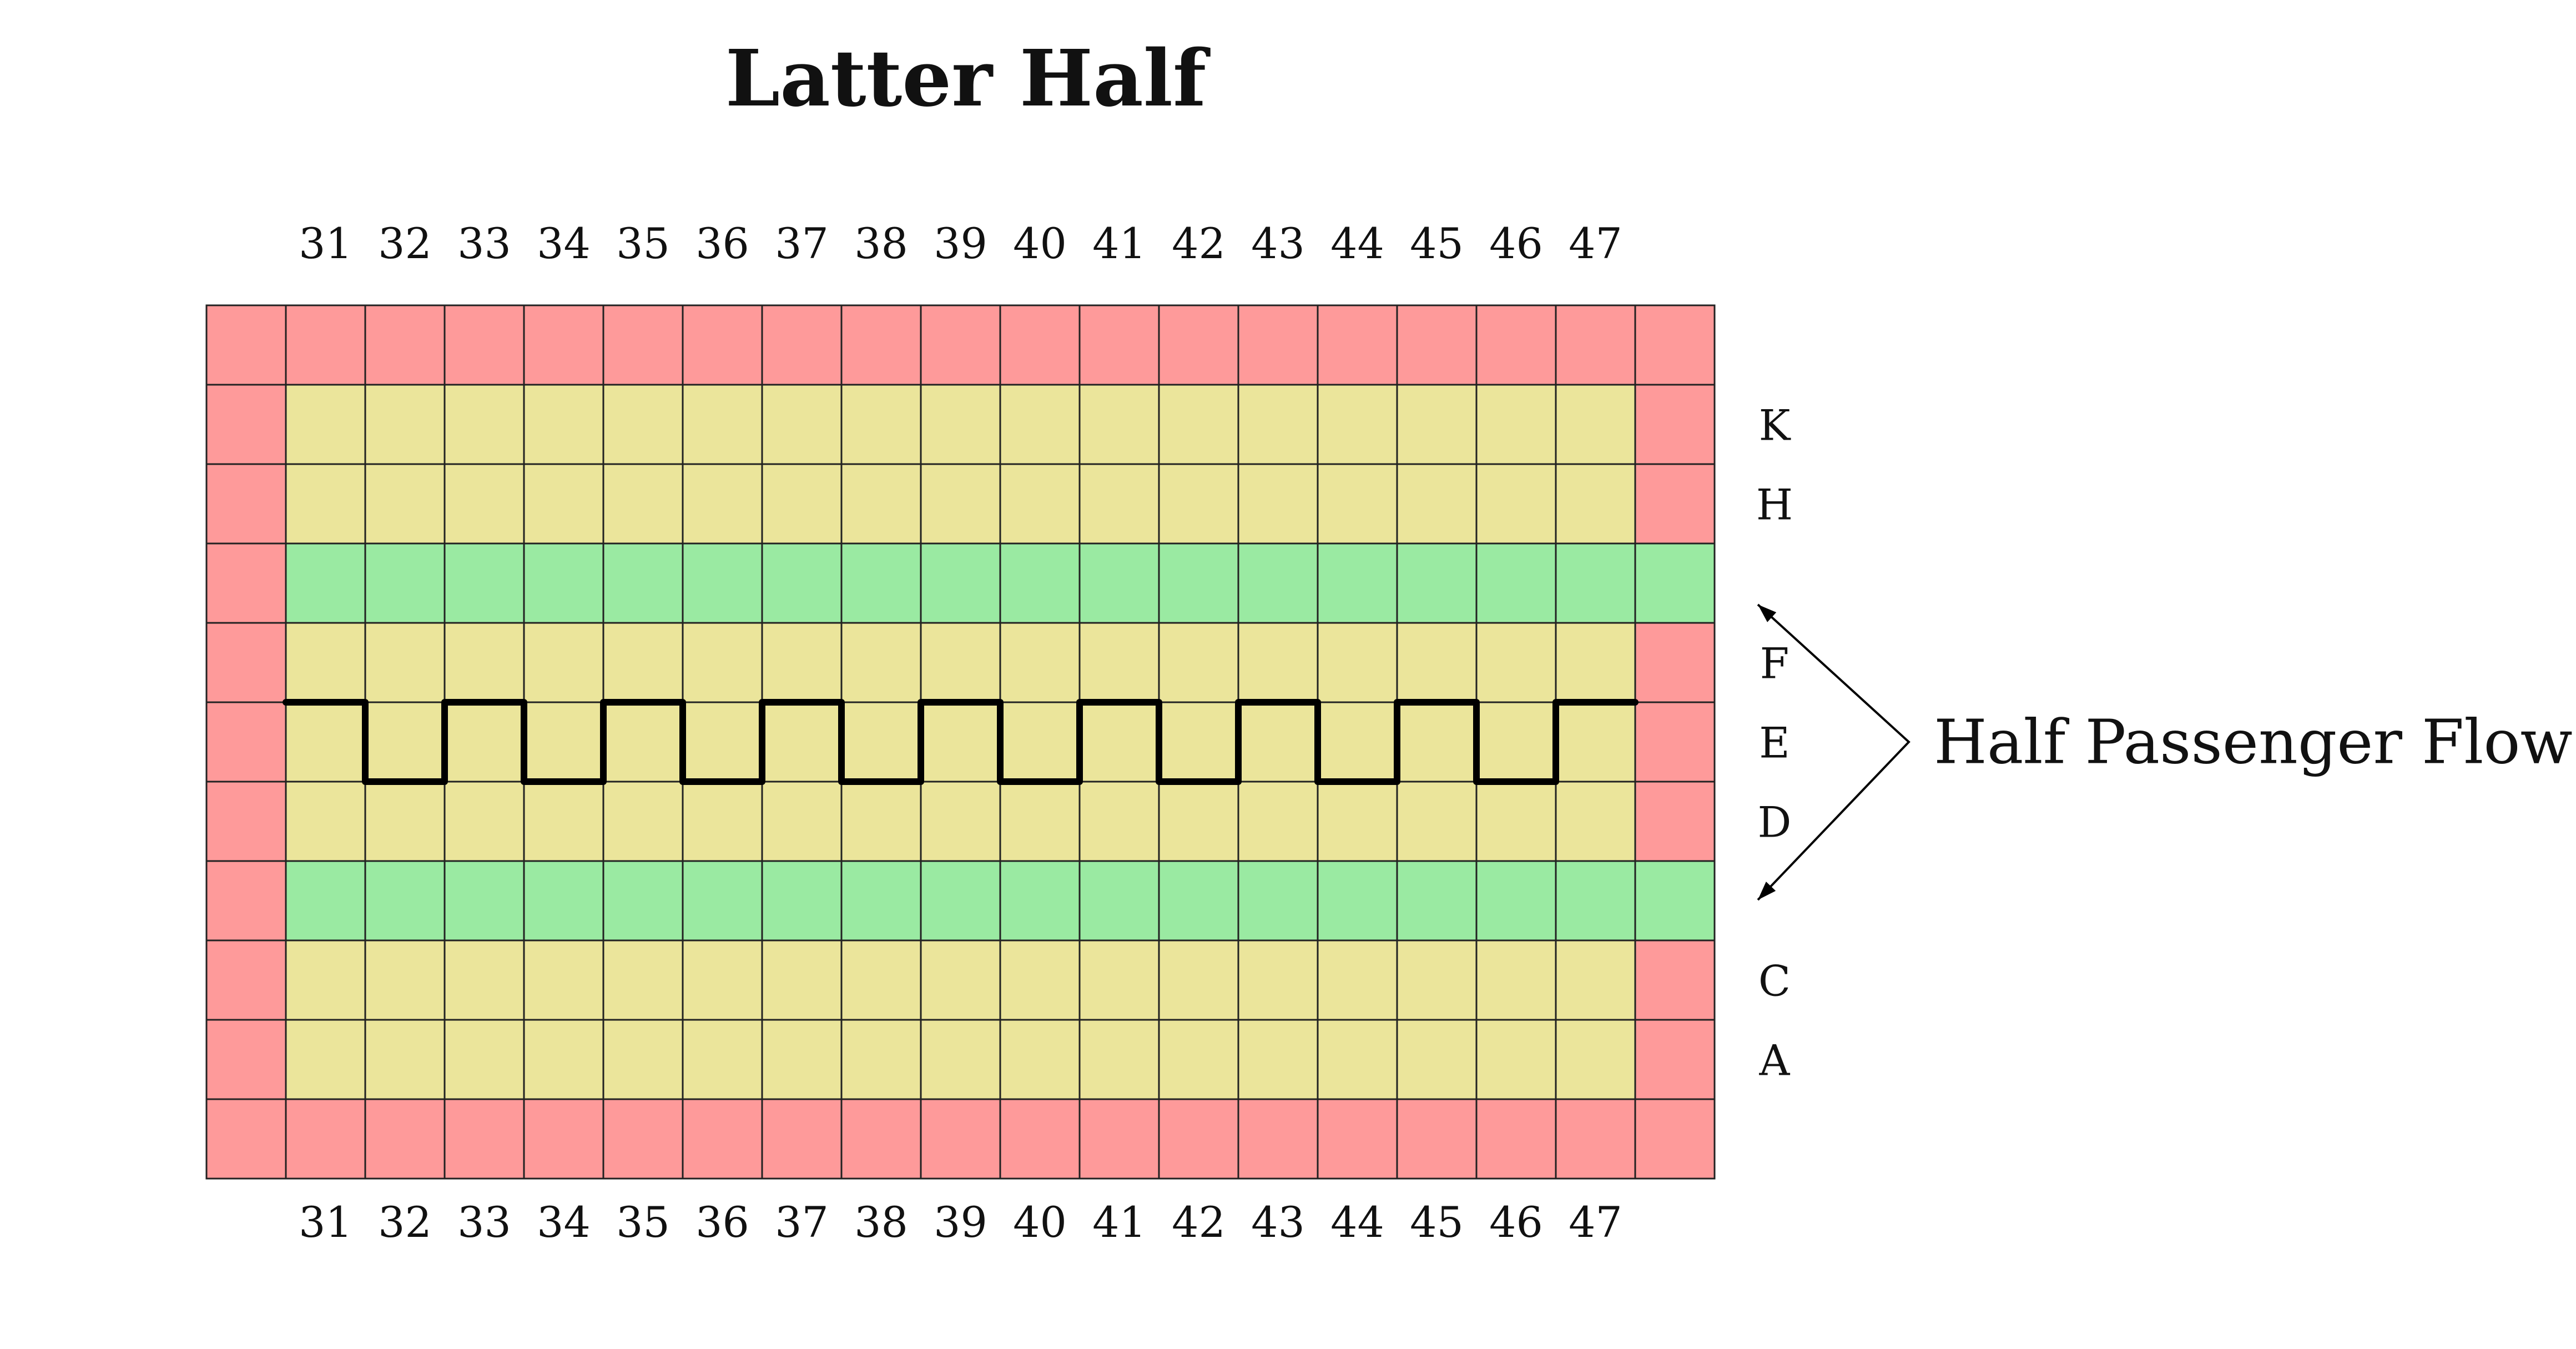 This screenshot has width=2576, height=1349. Describe the element at coordinates (1775, 1060) in the screenshot. I see `row-label: A` at that location.